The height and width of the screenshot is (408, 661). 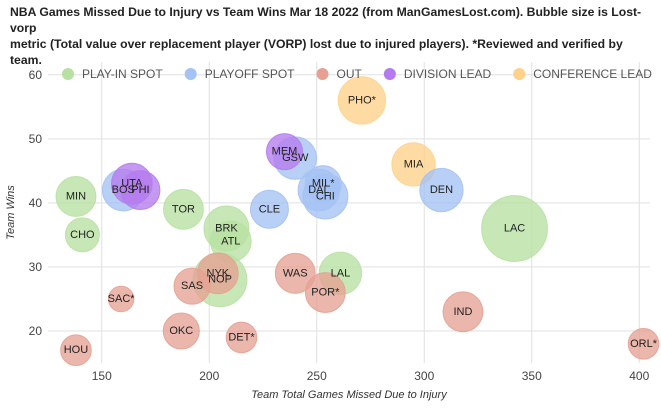 I want to click on bubble-label-atl: ATL, so click(x=230, y=241).